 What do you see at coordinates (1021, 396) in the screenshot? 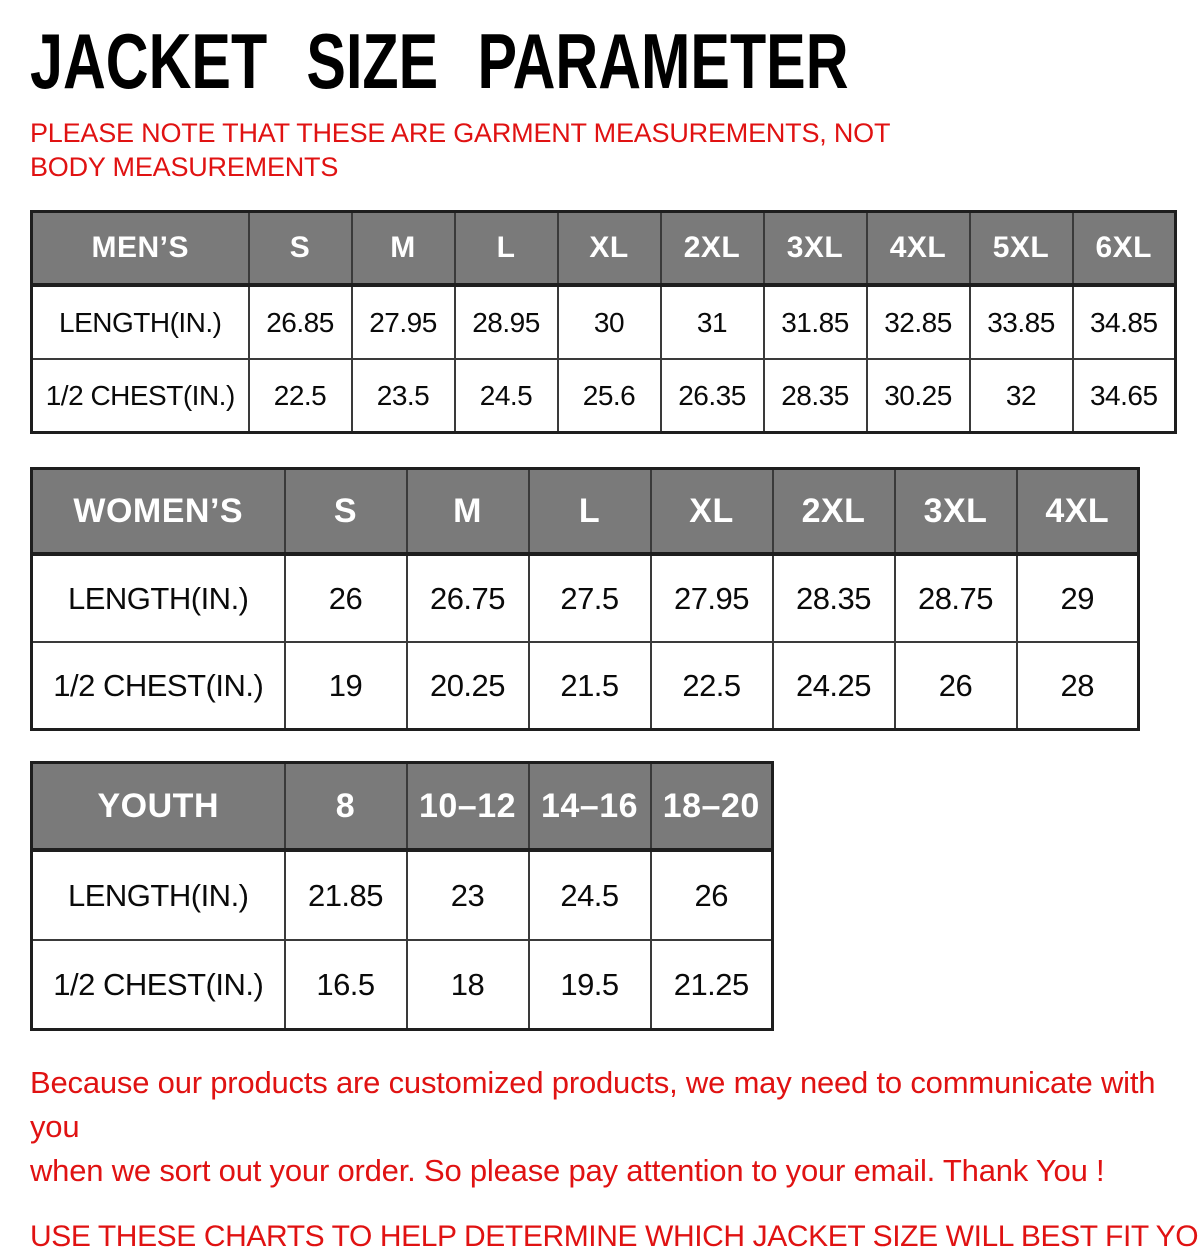
I see `measurement-cell: 32` at bounding box center [1021, 396].